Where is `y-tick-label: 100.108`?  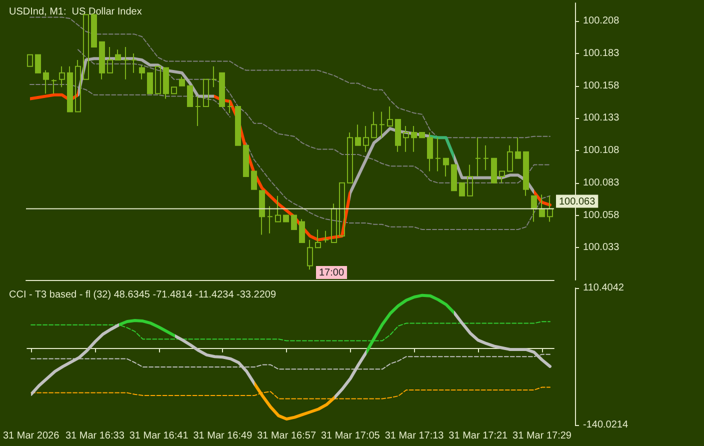 y-tick-label: 100.108 is located at coordinates (601, 150).